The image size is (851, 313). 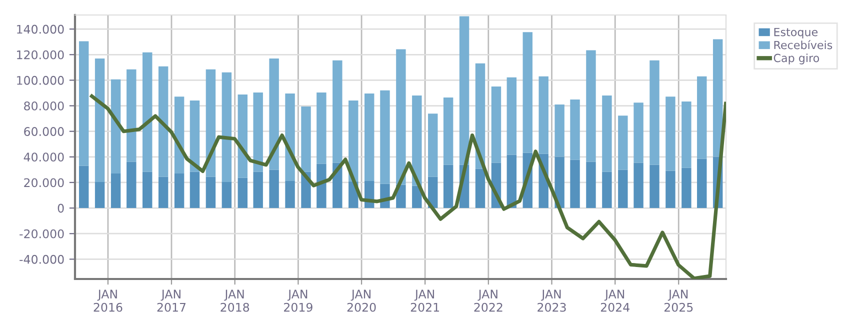 What do you see at coordinates (615, 301) in the screenshot?
I see `x-tick-label: JAN 2024` at bounding box center [615, 301].